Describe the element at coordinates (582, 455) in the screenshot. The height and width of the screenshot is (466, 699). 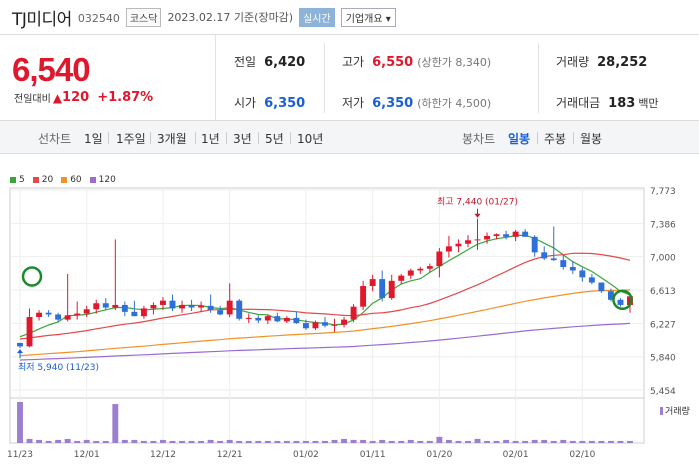
I see `x-tick-label: 02/10` at that location.